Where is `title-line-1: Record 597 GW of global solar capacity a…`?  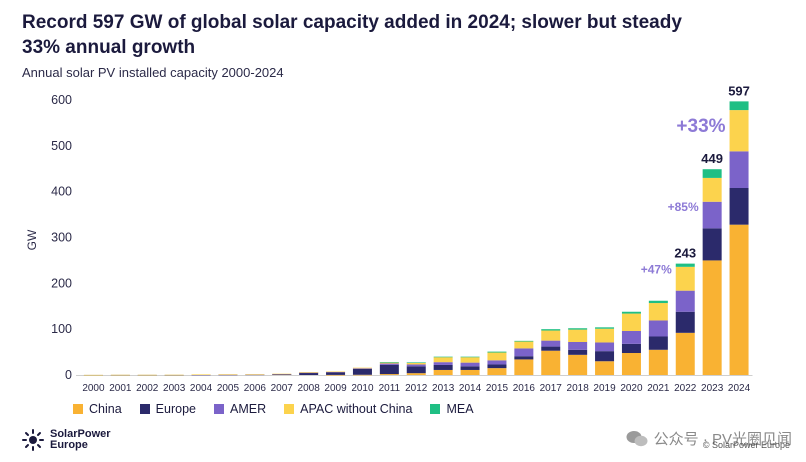 title-line-1: Record 597 GW of global solar capacity a… is located at coordinates (352, 22).